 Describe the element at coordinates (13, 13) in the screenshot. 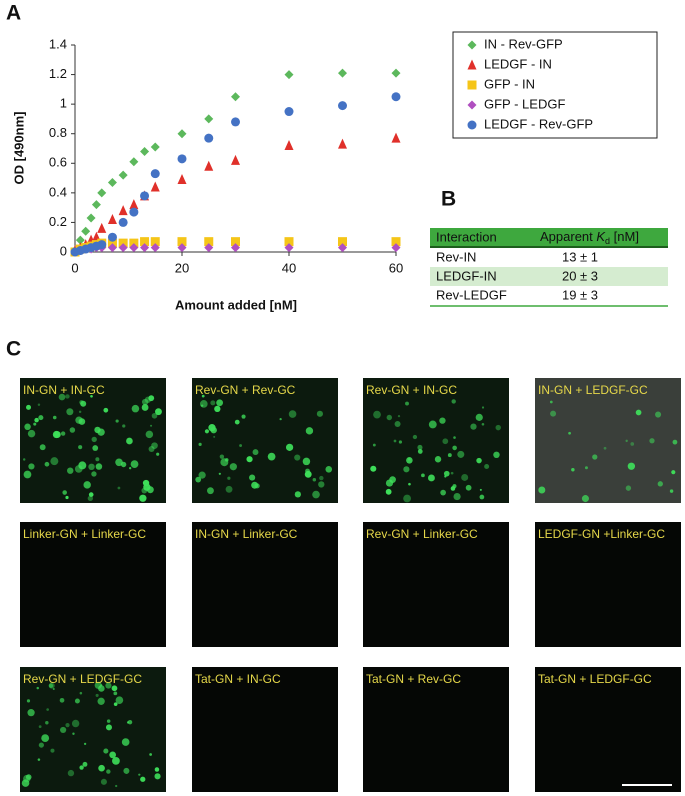

I see `panel-label: A` at that location.